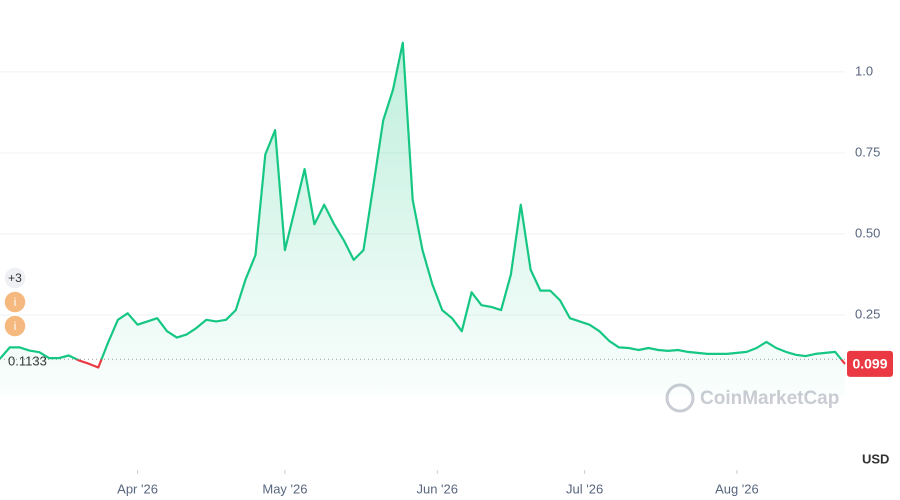  Describe the element at coordinates (137, 488) in the screenshot. I see `x-tick-label: Apr '26` at that location.